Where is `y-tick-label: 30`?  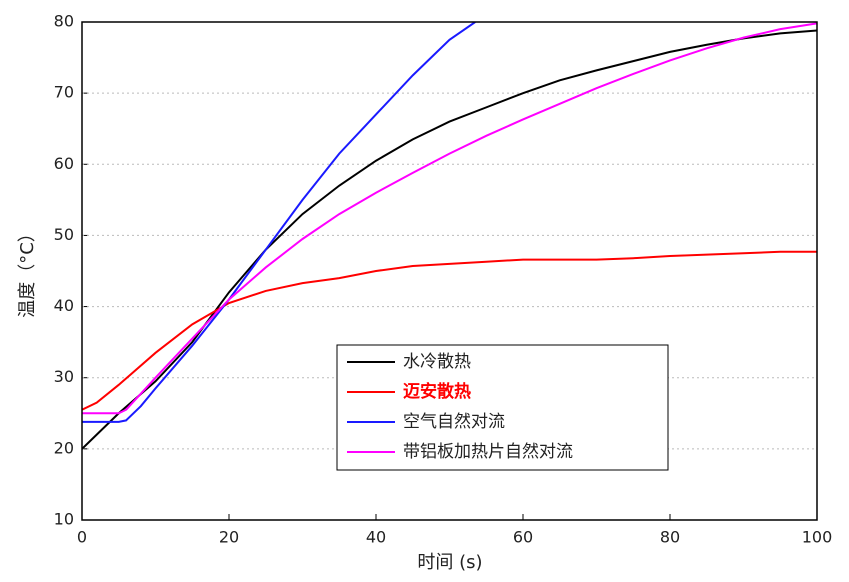 y-tick-label: 30 is located at coordinates (64, 376).